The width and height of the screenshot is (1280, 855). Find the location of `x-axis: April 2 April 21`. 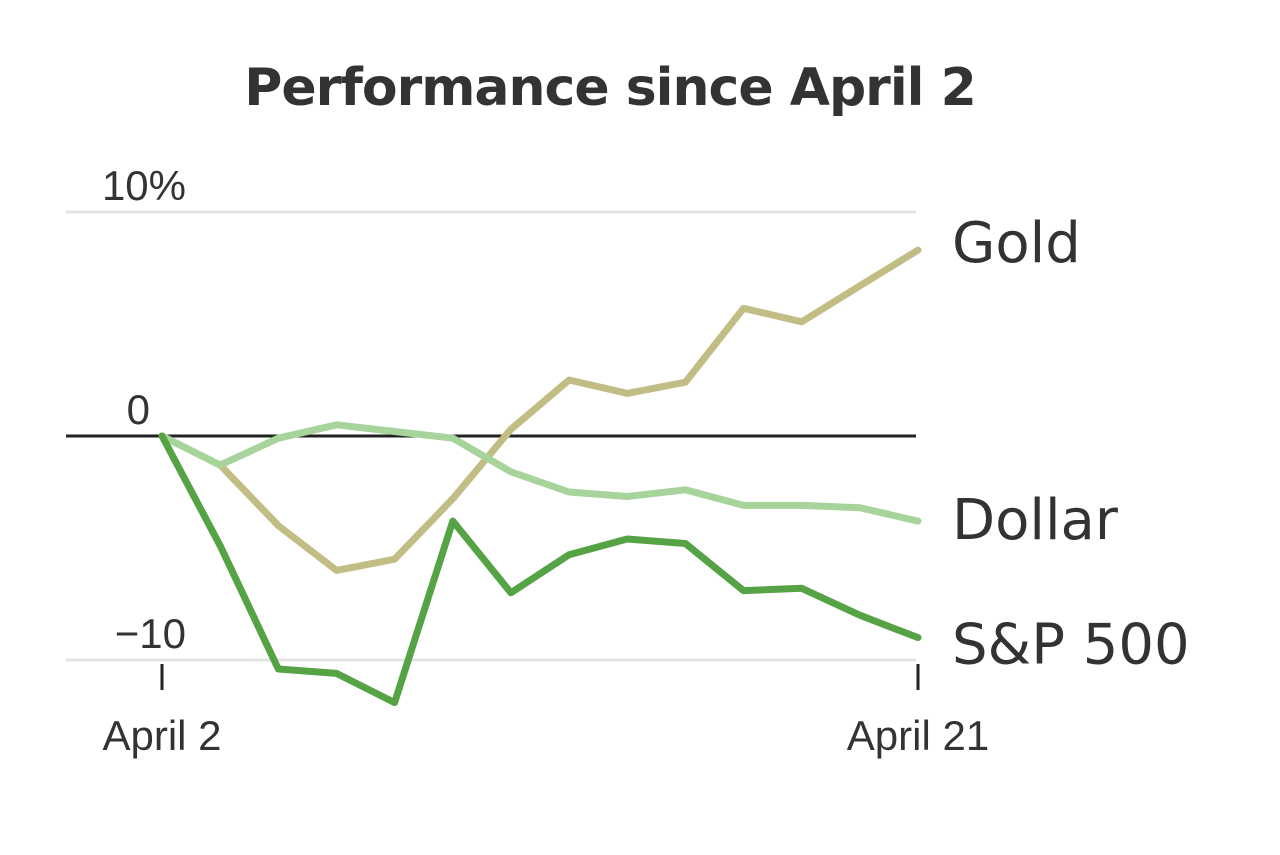

x-axis: April 2 April 21 is located at coordinates (545, 711).